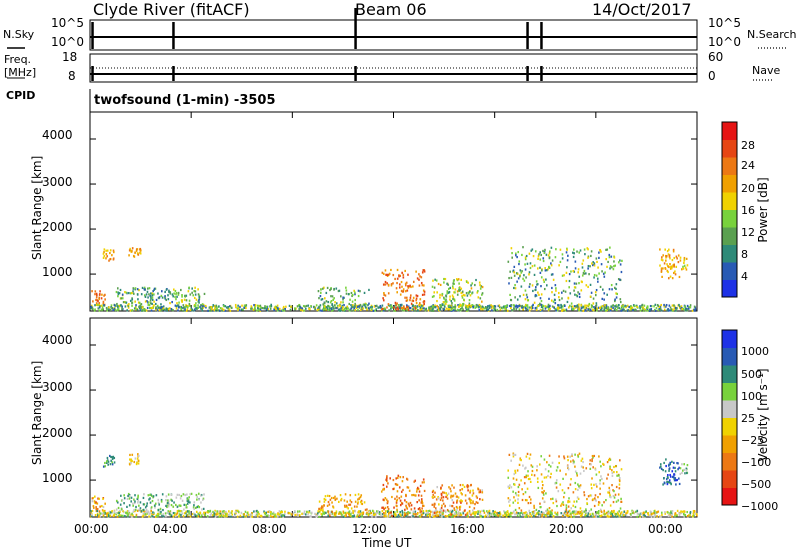 The height and width of the screenshot is (554, 800). What do you see at coordinates (748, 145) in the screenshot?
I see `power-cbar-tick: 28` at bounding box center [748, 145].